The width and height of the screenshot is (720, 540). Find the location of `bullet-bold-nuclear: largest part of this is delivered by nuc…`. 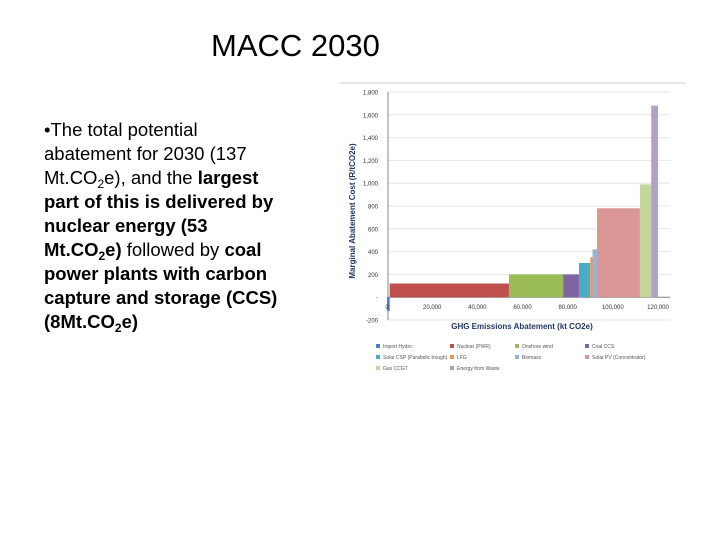

bullet-bold-nuclear: largest part of this is delivered by nuc… is located at coordinates (159, 201).